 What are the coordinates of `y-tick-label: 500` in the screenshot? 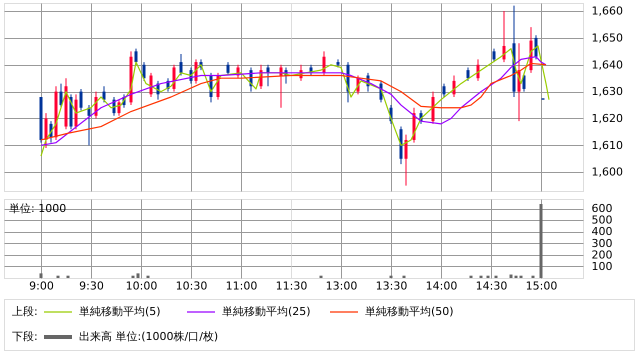 It's located at (602, 220).